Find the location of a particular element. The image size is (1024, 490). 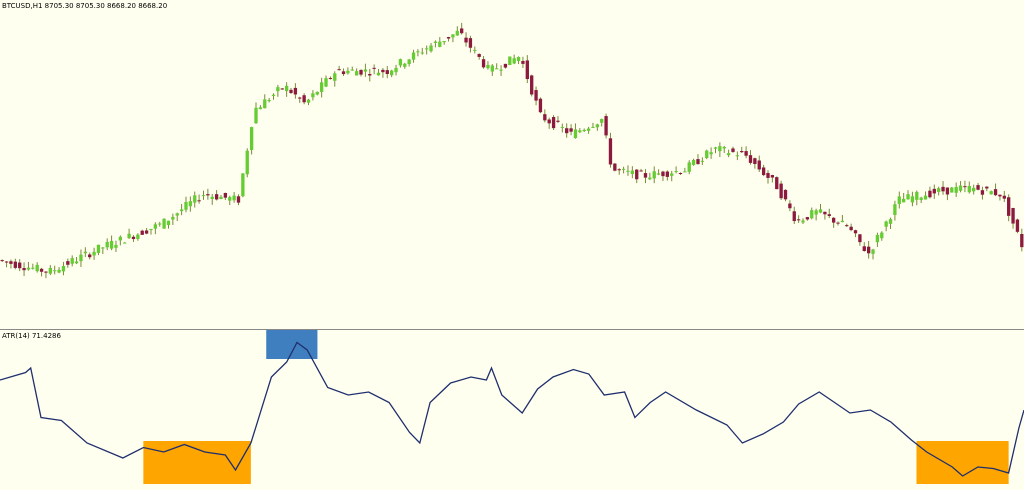

indicator-header: ATR(14) 71.4286 is located at coordinates (31, 336).